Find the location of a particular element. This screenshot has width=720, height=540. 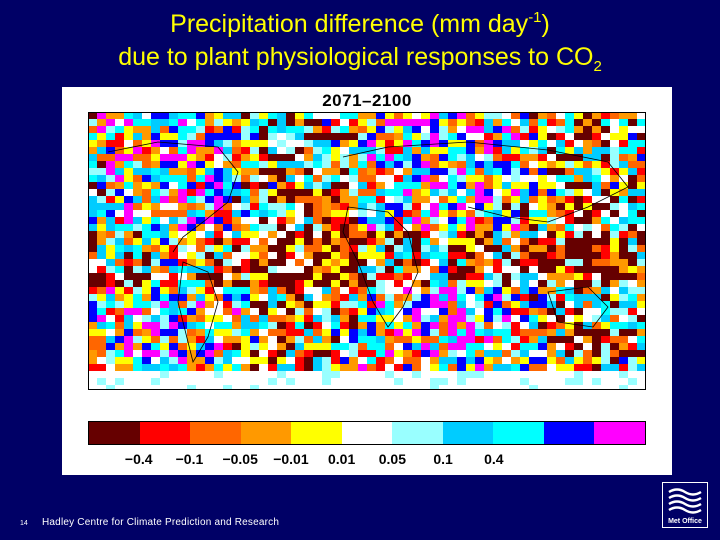

colorbar-labels: −0.4 −0.1 −0.05 −0.01 0.01 0.05 0.1 0.4 is located at coordinates (367, 461).